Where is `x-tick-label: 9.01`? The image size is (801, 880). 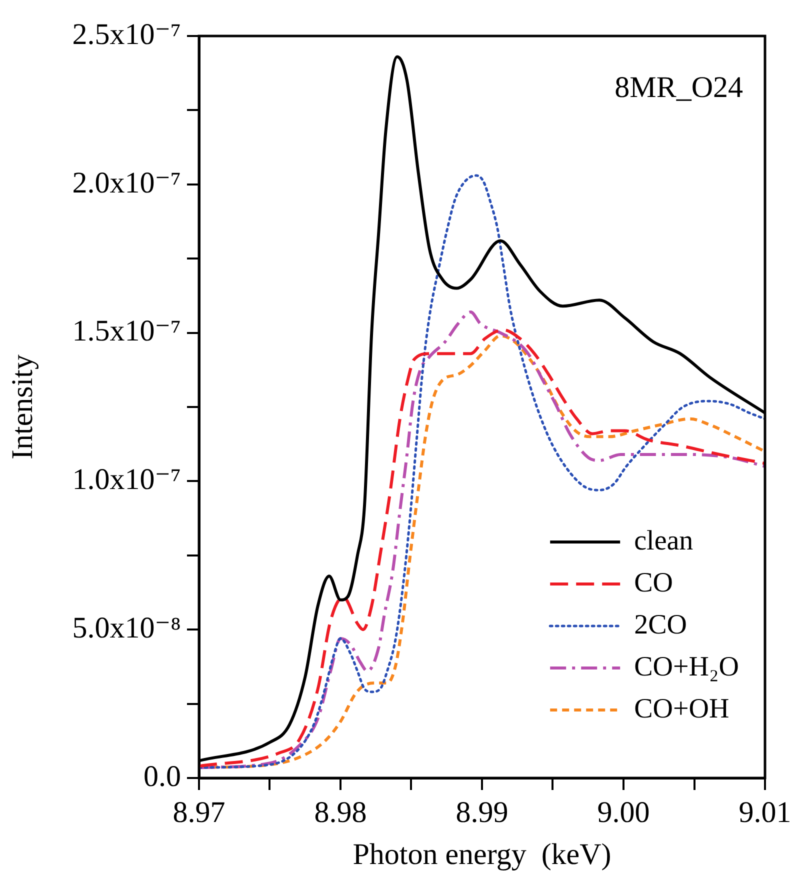
x-tick-label: 9.01 is located at coordinates (765, 812).